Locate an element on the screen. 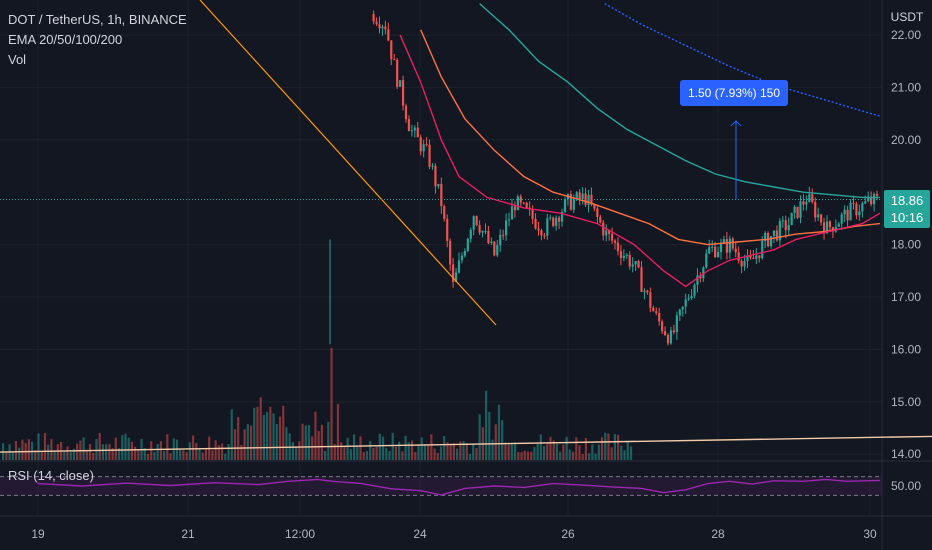 This screenshot has height=550, width=932. price-tick-label: 15.00 is located at coordinates (906, 402).